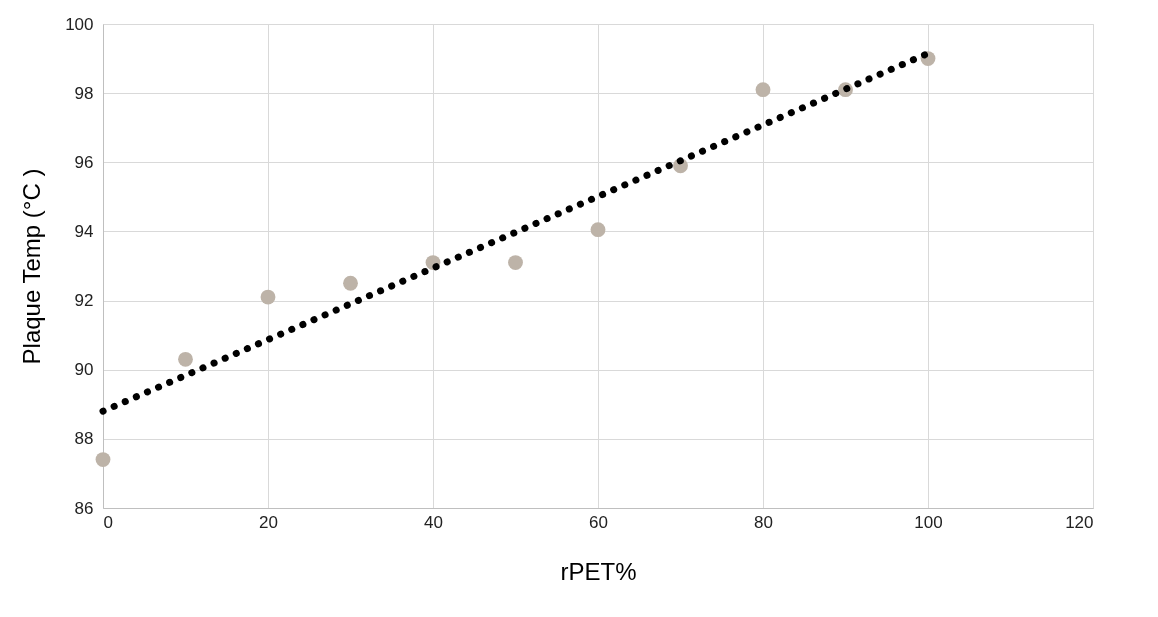 The width and height of the screenshot is (1158, 617). What do you see at coordinates (268, 522) in the screenshot?
I see `x-tick-label: 20` at bounding box center [268, 522].